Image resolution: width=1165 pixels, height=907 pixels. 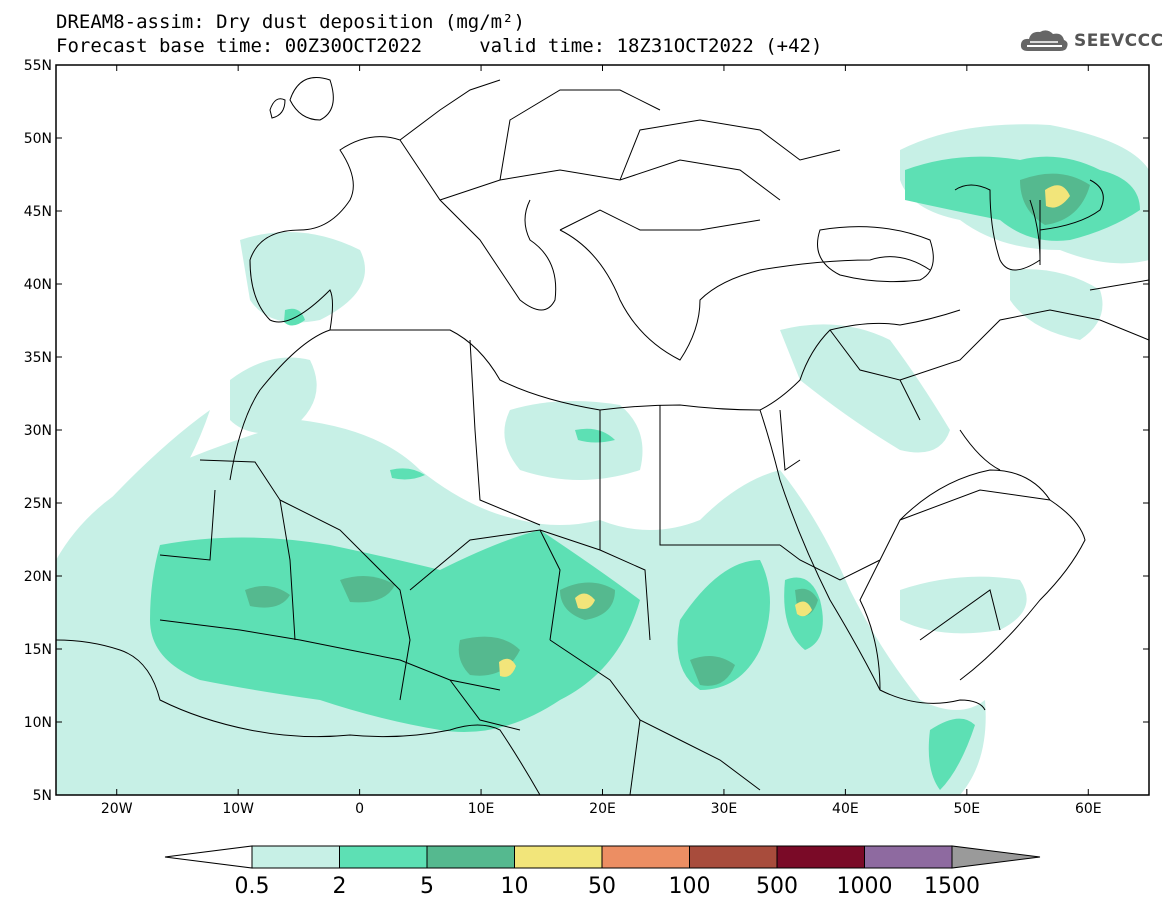 I want to click on lat-tick-label: 20N, so click(x=38, y=577).